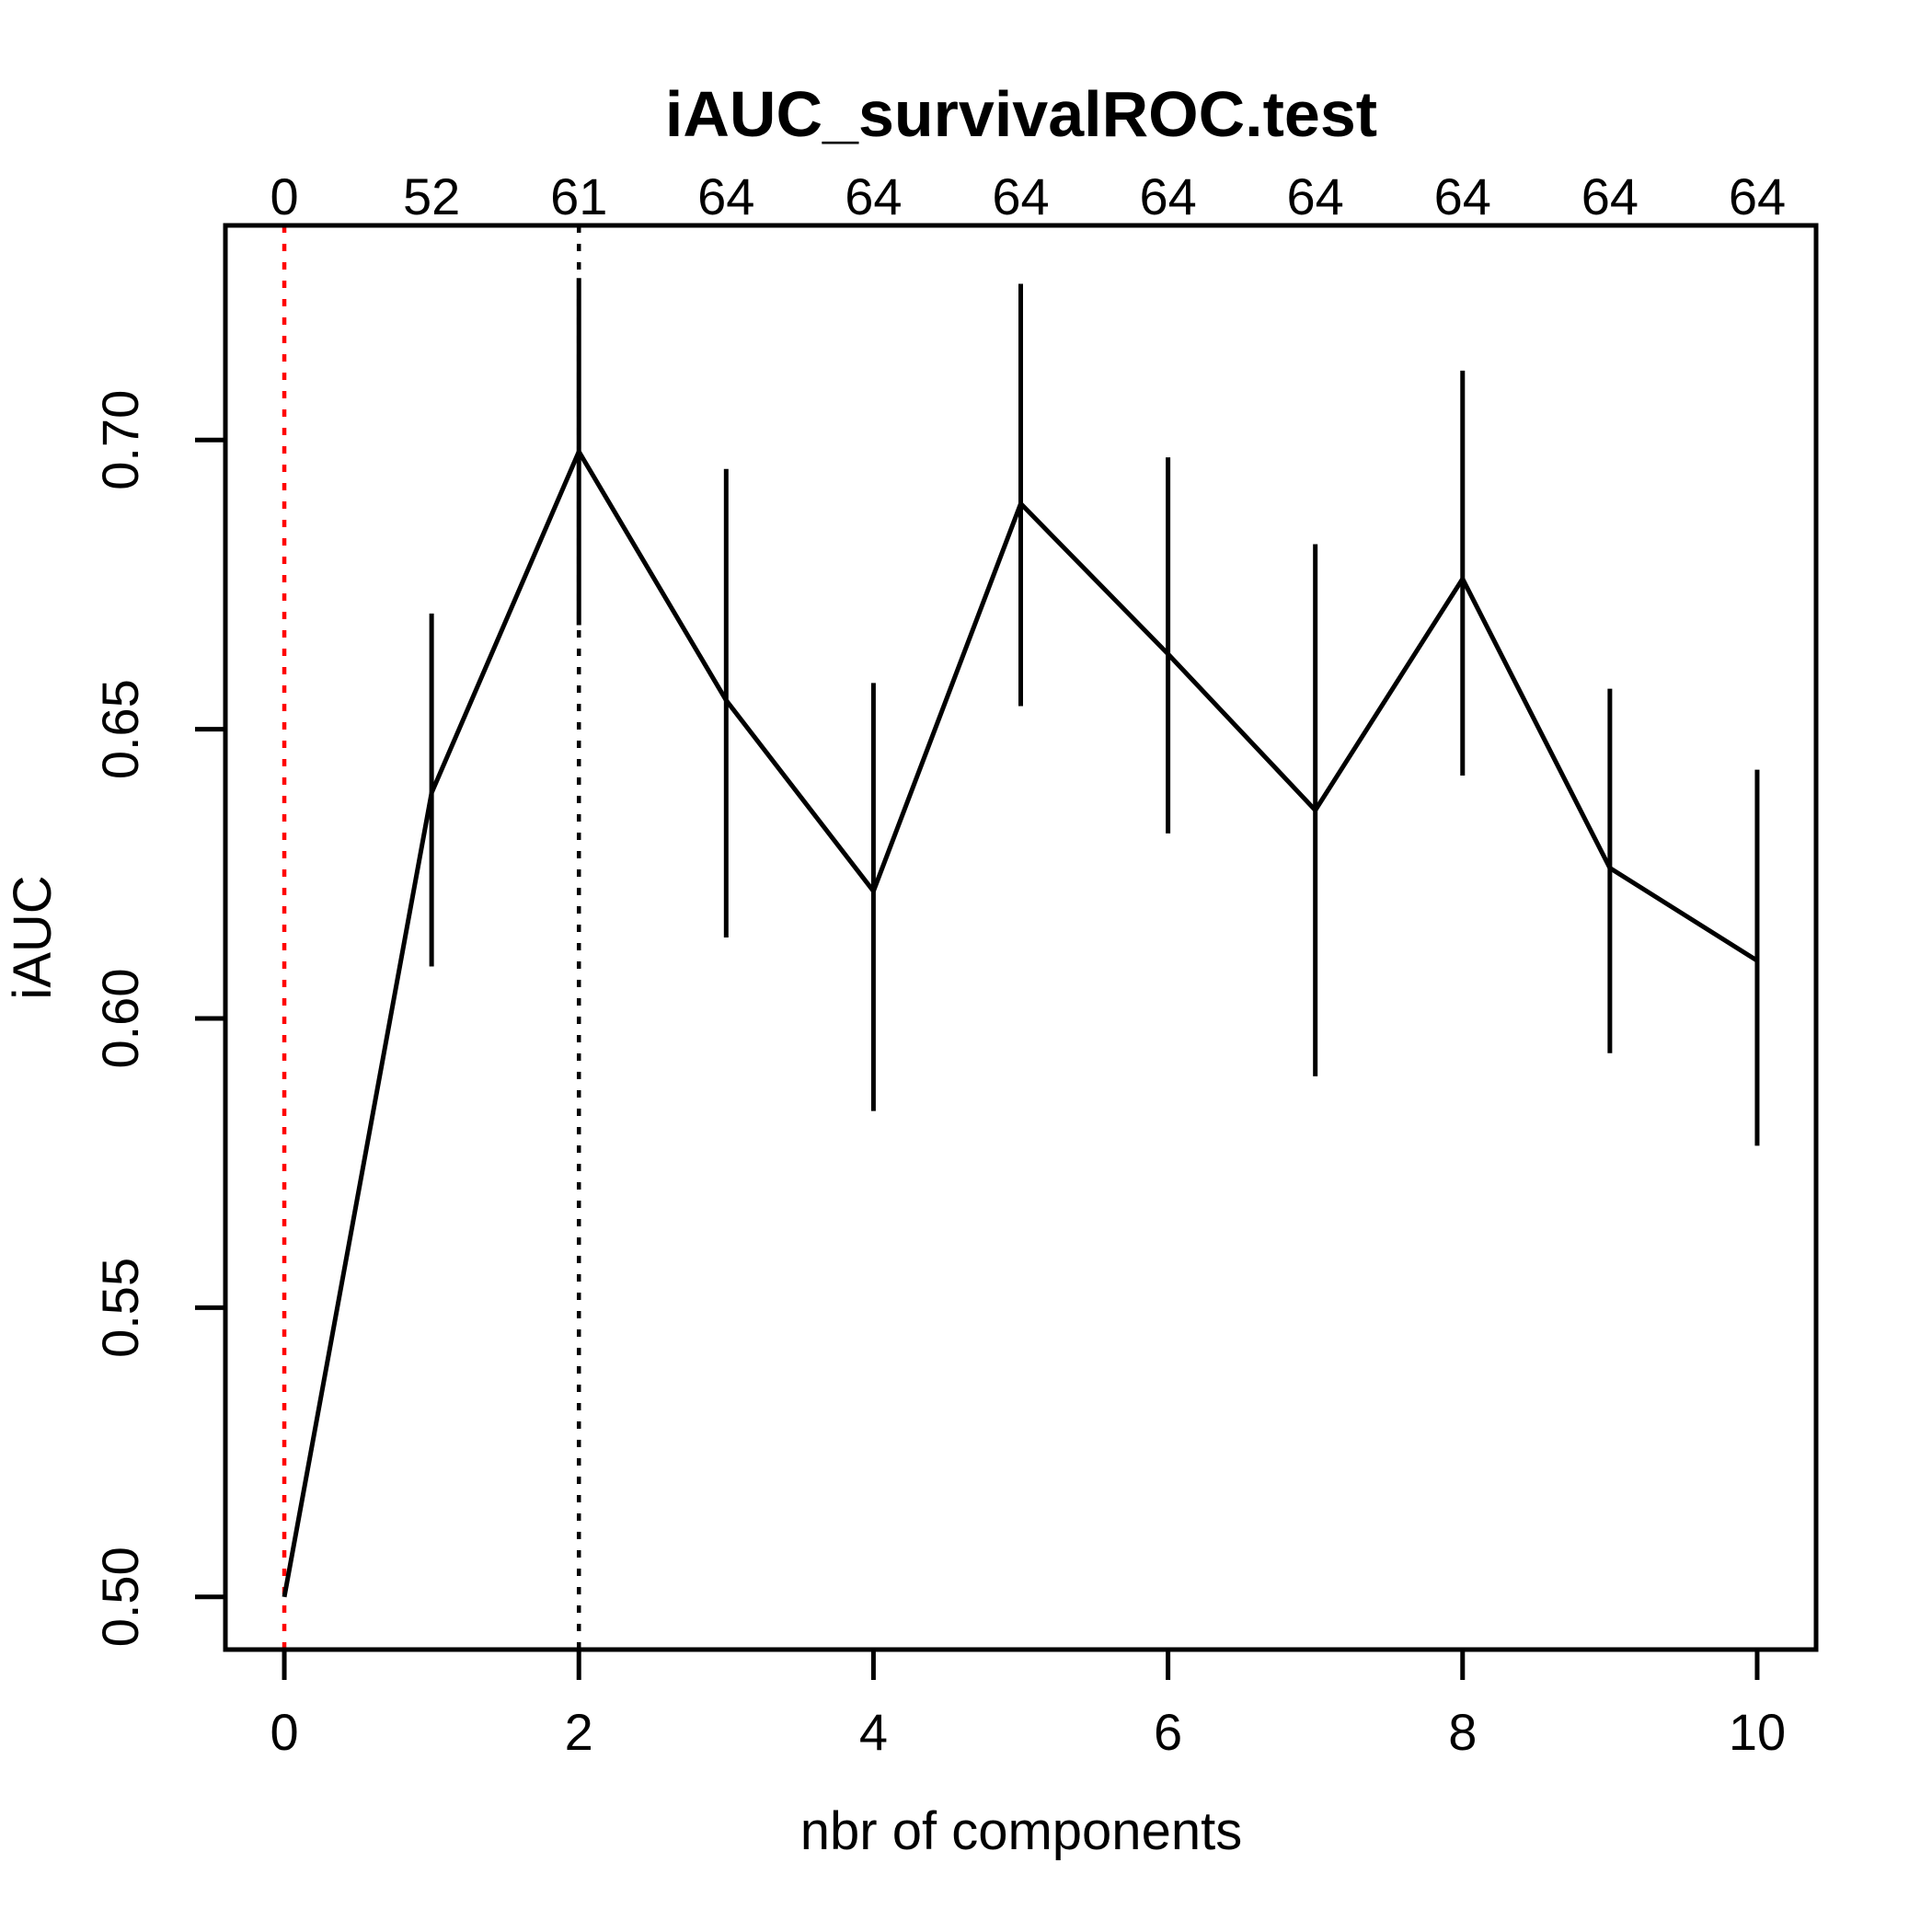 The image size is (1932, 1932). What do you see at coordinates (1757, 1732) in the screenshot?
I see `x-axis-tick-label: 10` at bounding box center [1757, 1732].